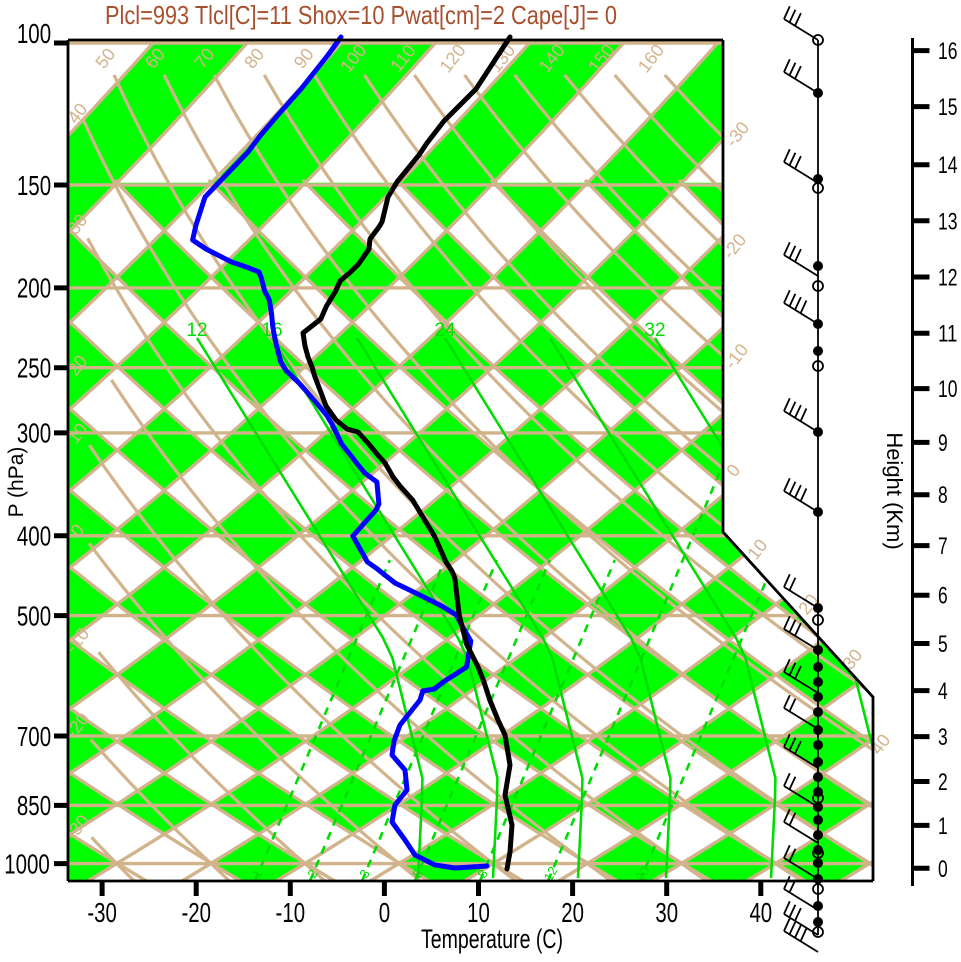  I want to click on svg-text: 11, so click(948, 334).